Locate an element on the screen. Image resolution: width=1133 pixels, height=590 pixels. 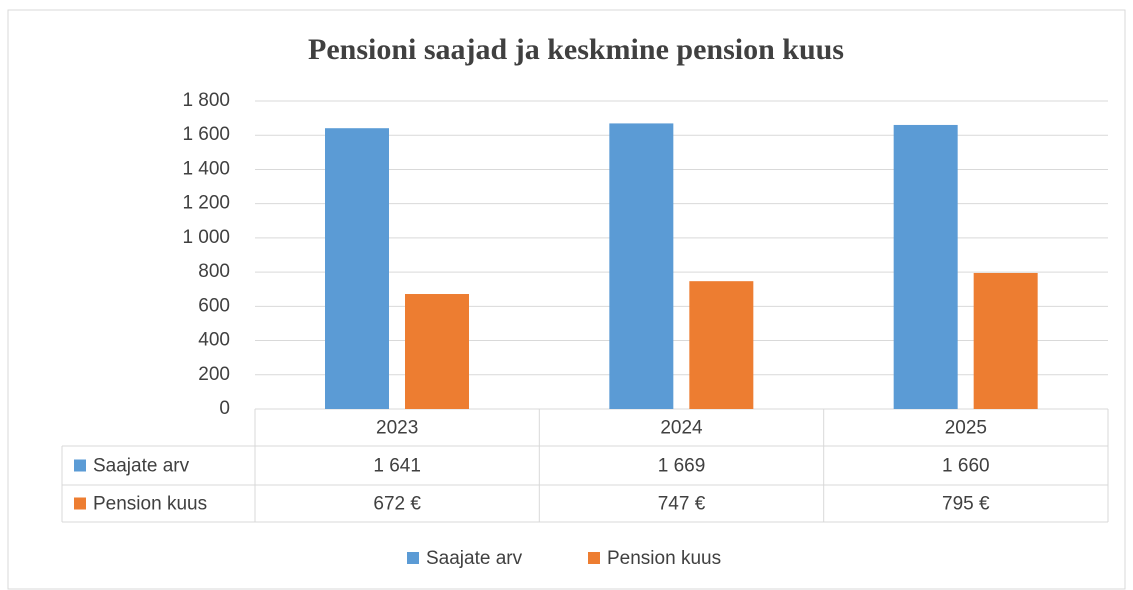
legend-label: Saajate arv is located at coordinates (474, 558).